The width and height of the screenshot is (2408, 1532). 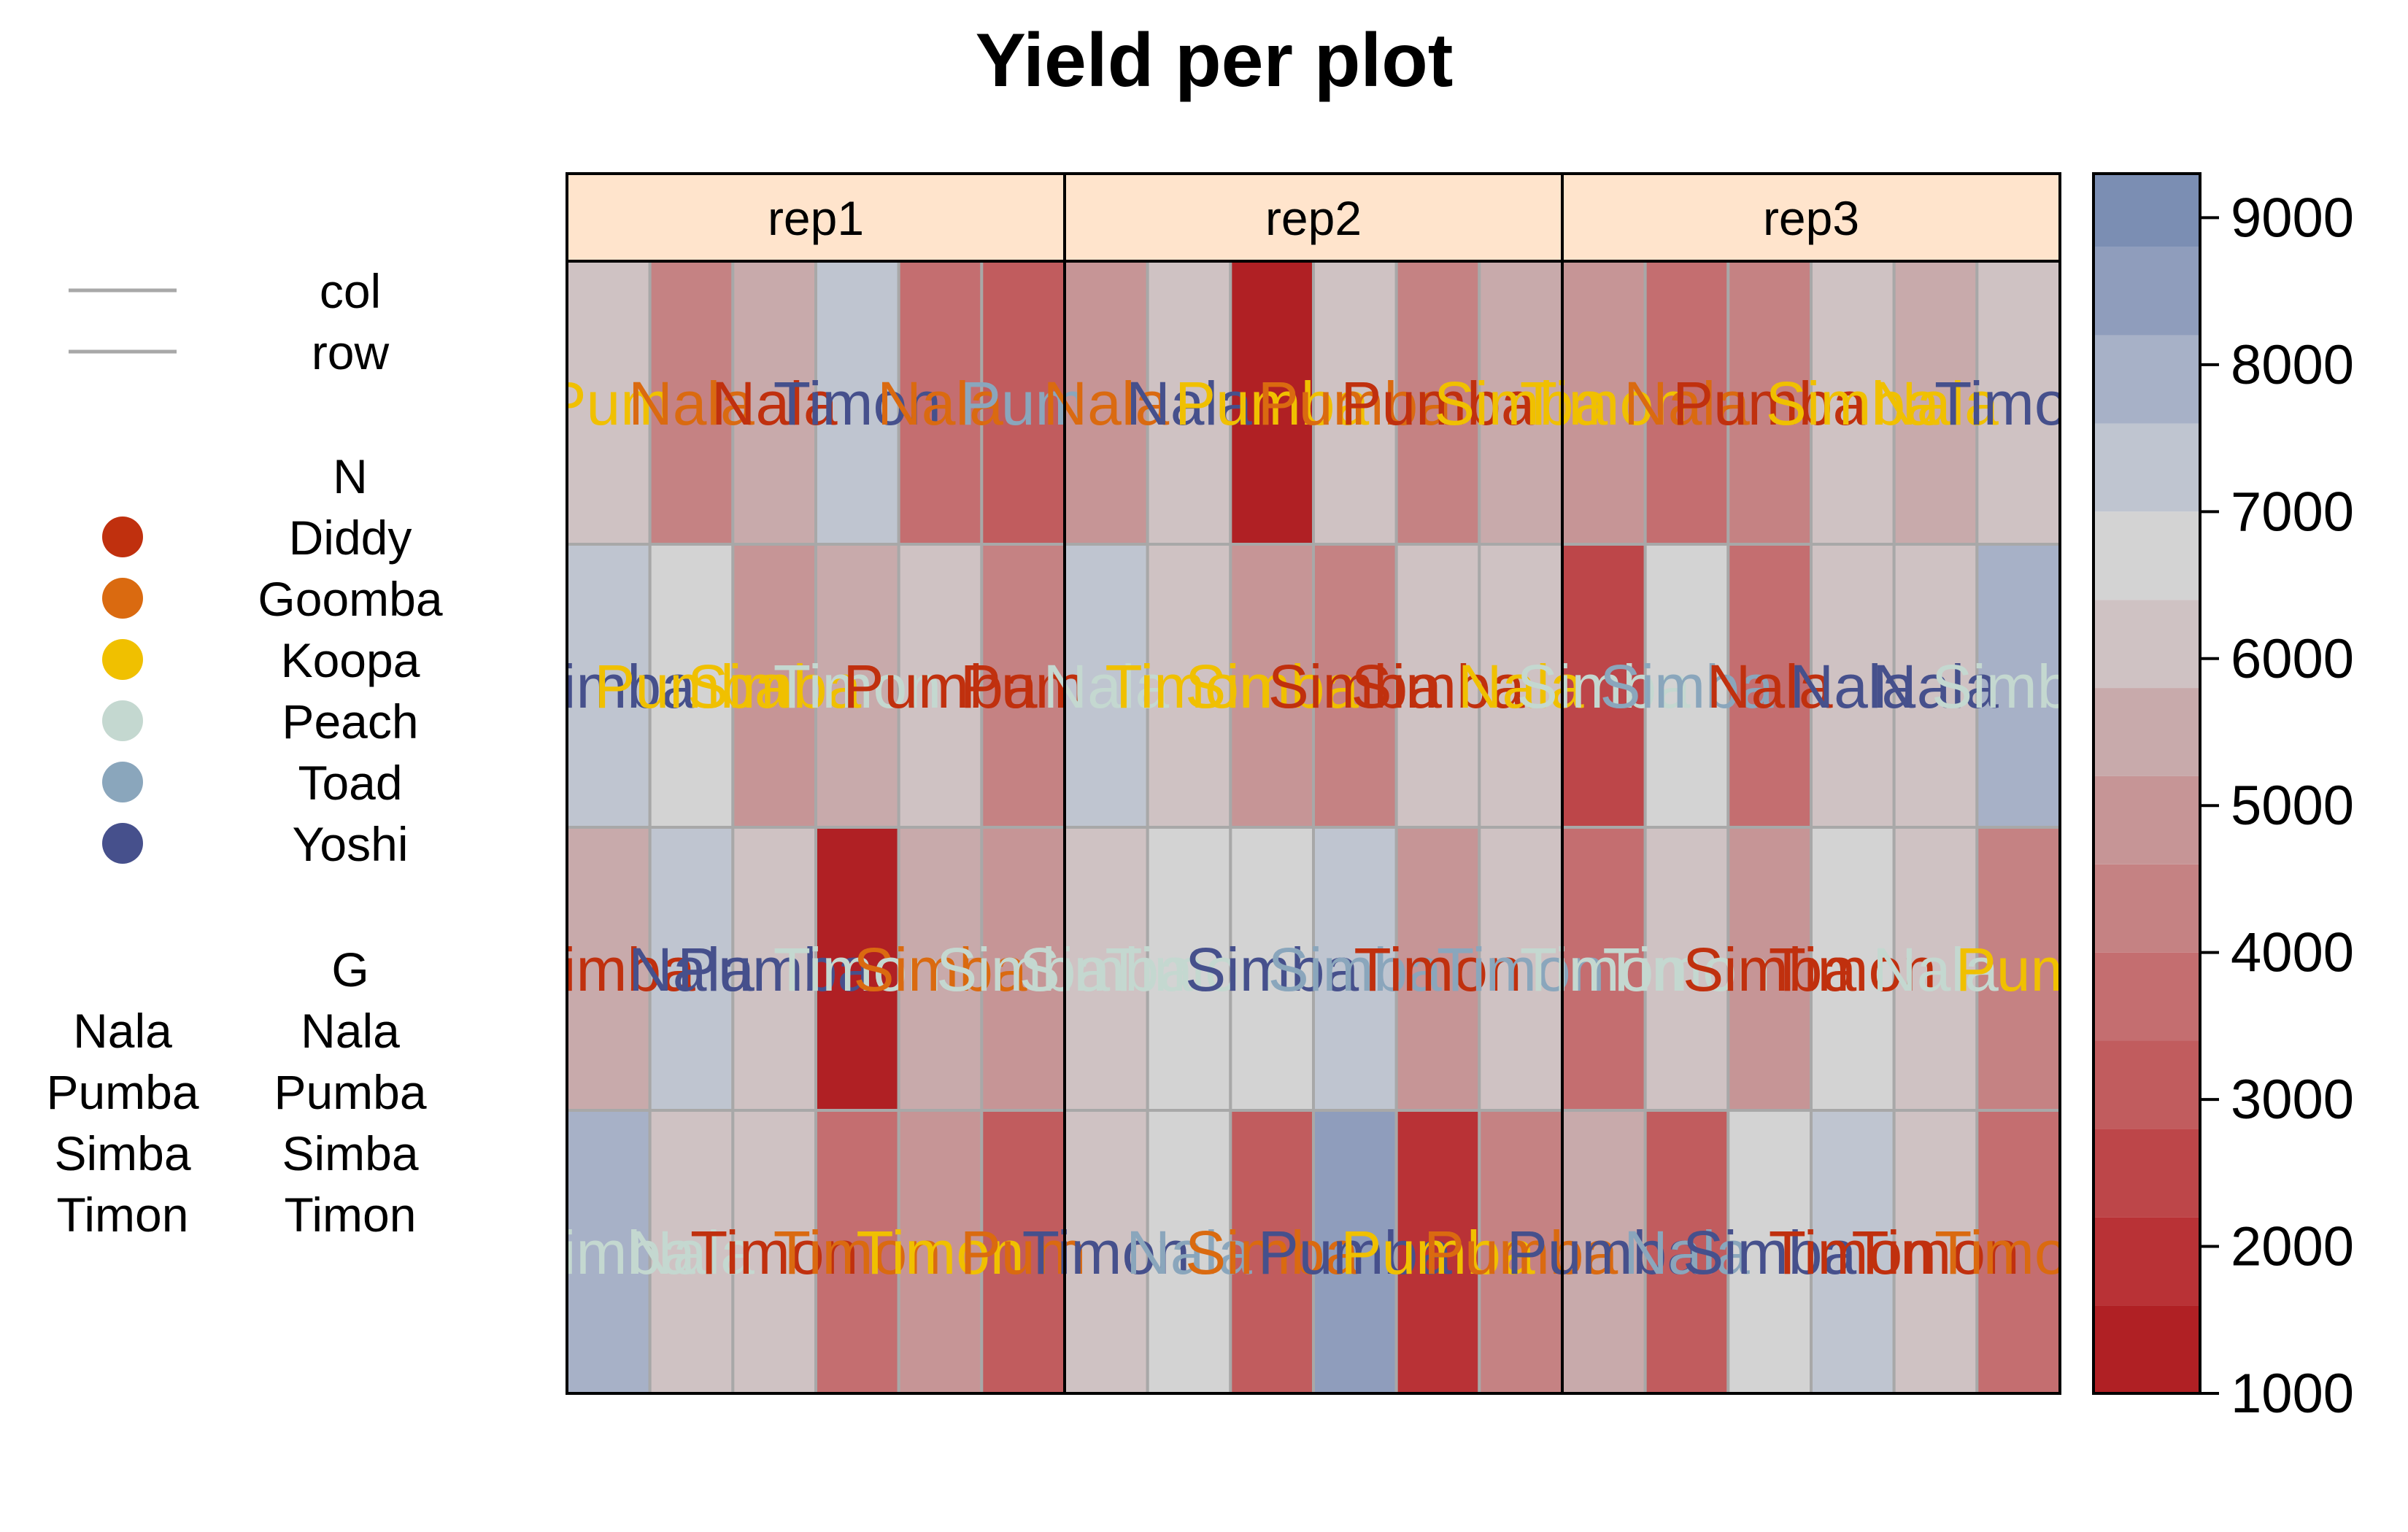 I want to click on legend-n-dot-Koopa, so click(x=122, y=659).